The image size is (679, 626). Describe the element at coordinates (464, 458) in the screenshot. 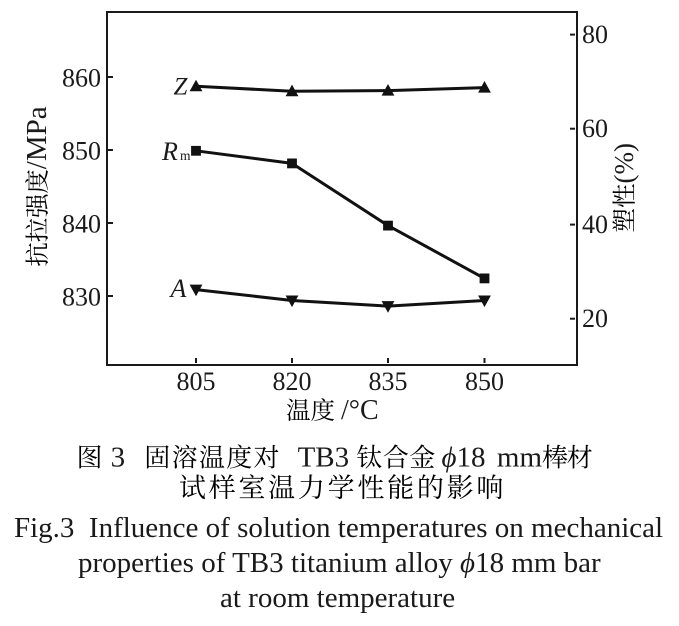

I see `svg-text: ϕ18` at that location.